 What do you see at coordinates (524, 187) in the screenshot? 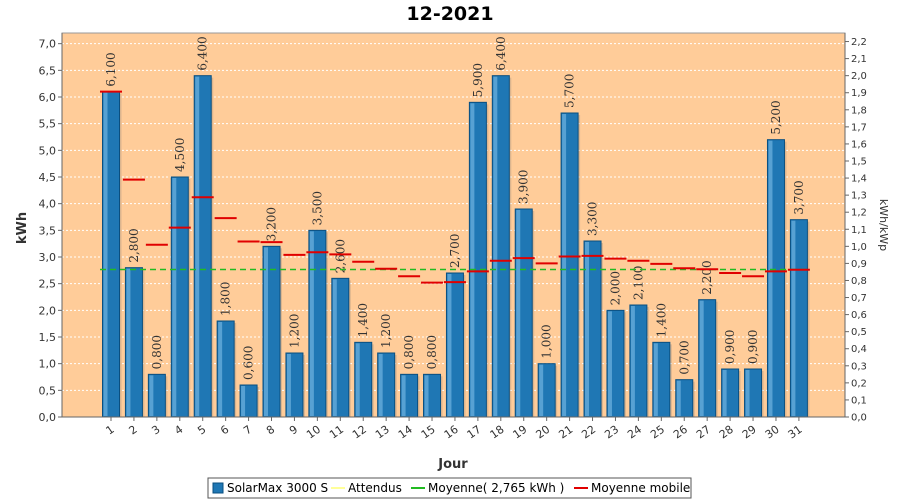
I see `data-label: 3,900` at bounding box center [524, 187].